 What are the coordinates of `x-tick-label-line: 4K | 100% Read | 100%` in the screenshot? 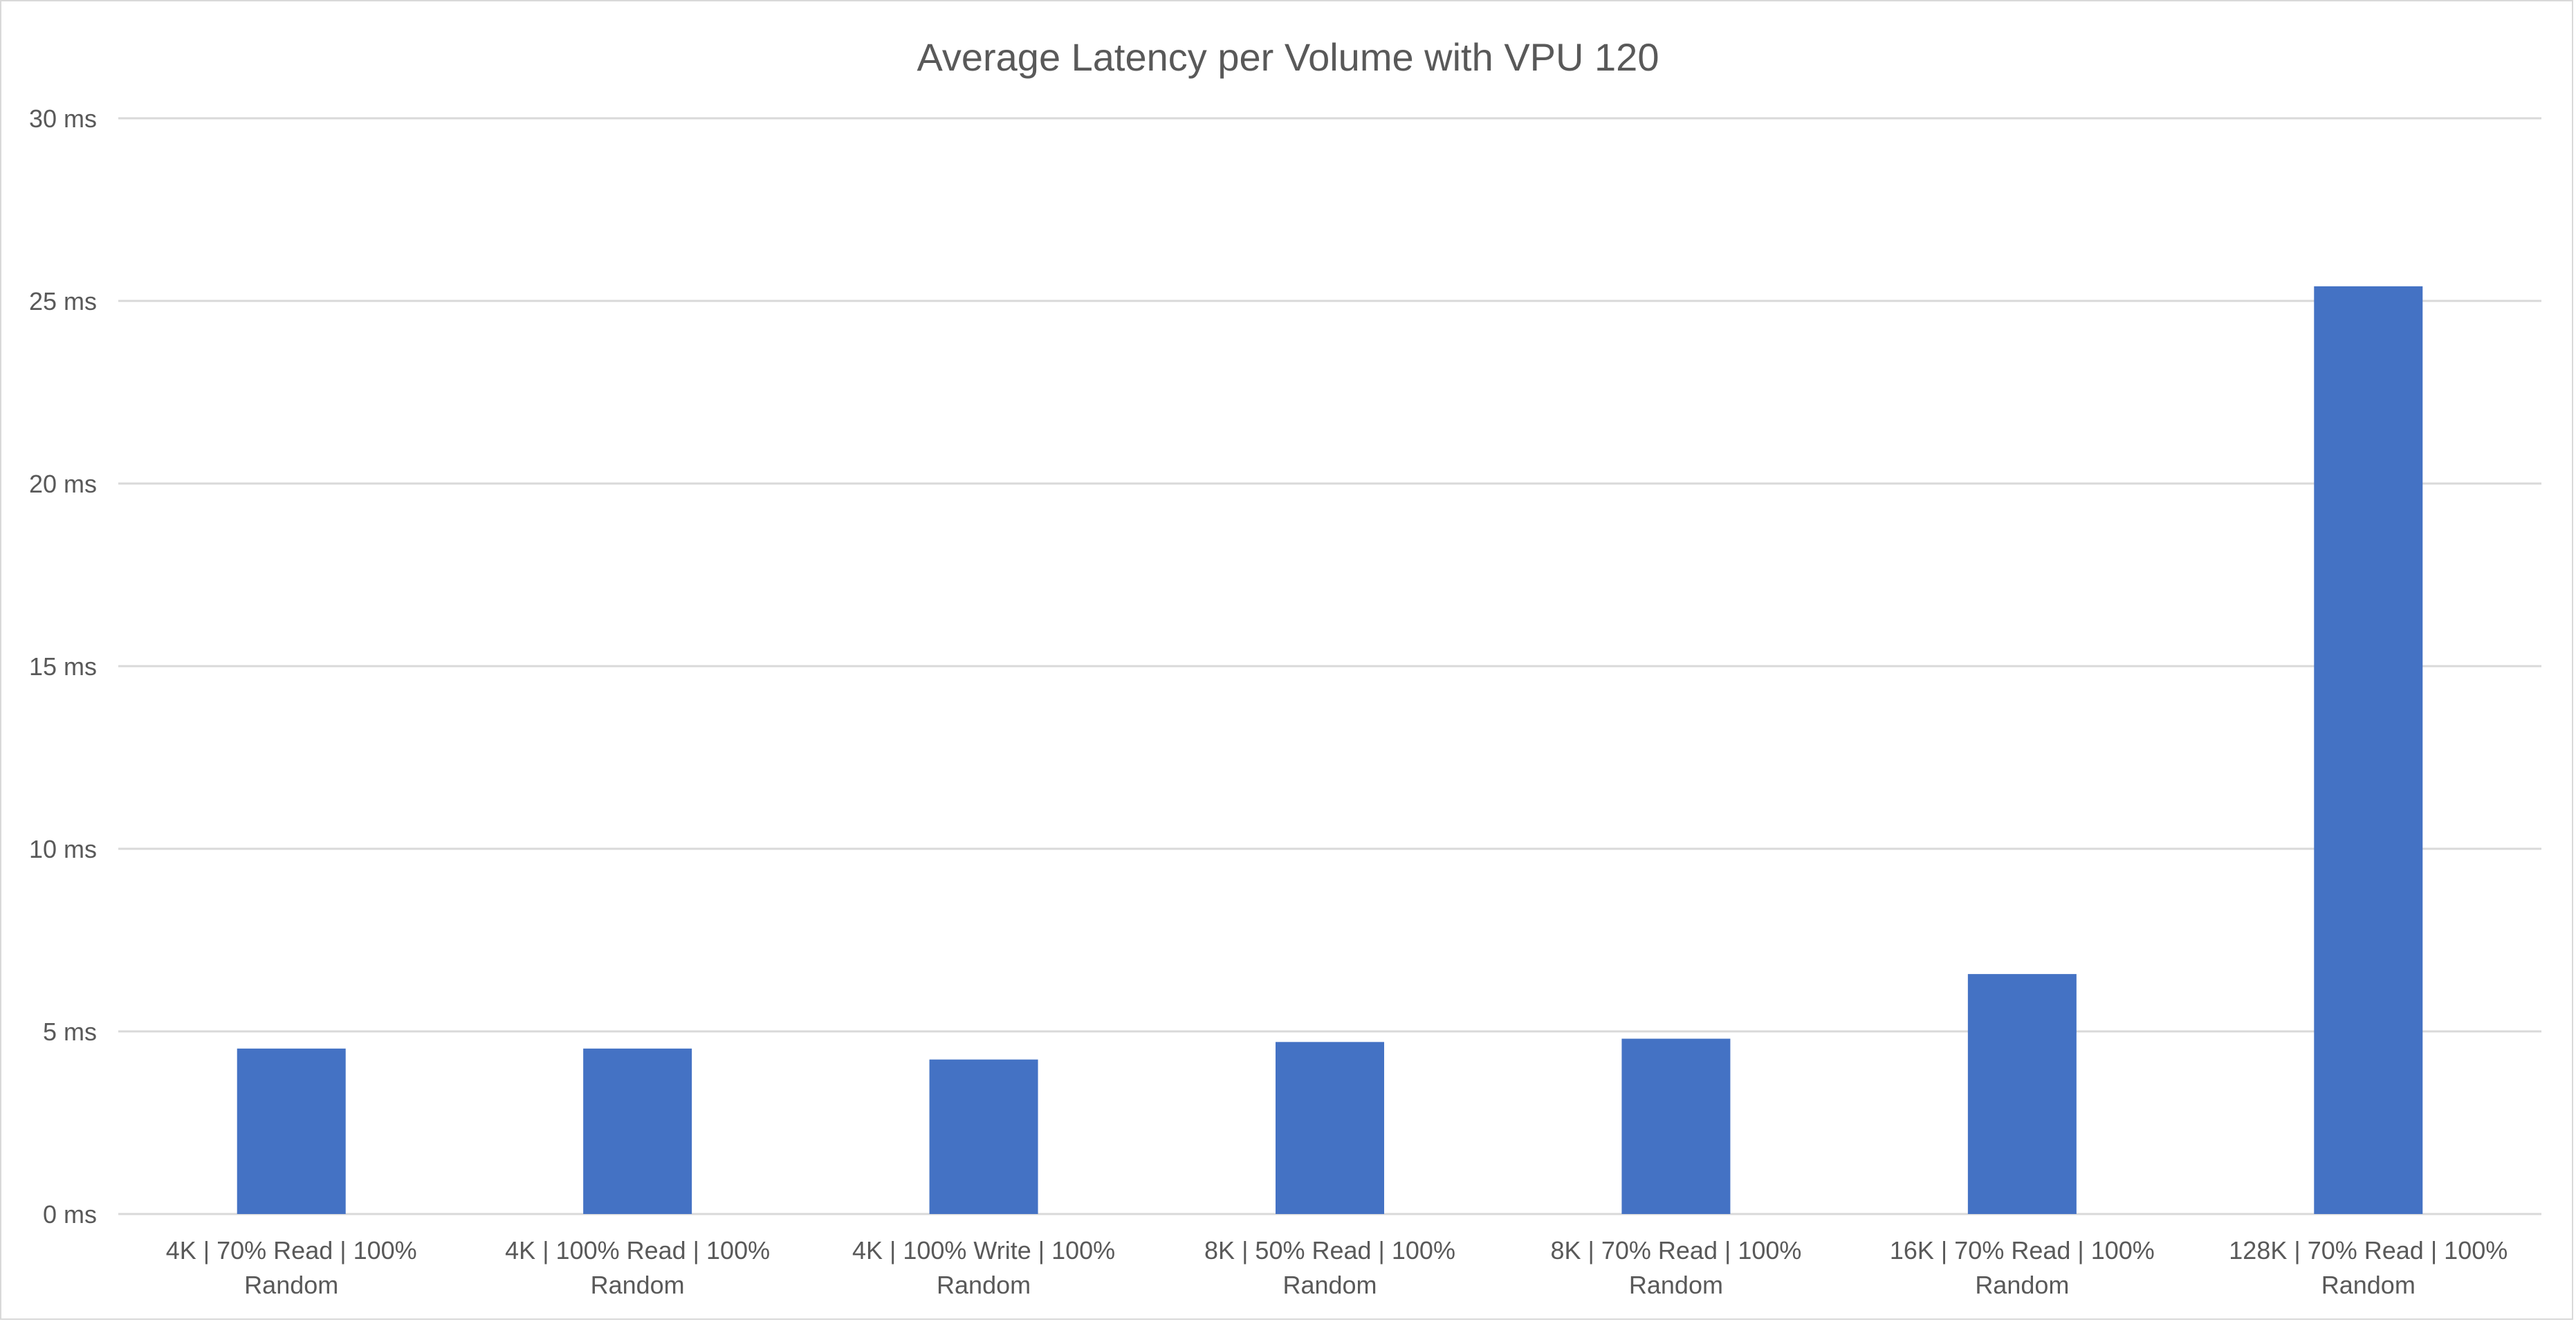 It's located at (637, 1250).